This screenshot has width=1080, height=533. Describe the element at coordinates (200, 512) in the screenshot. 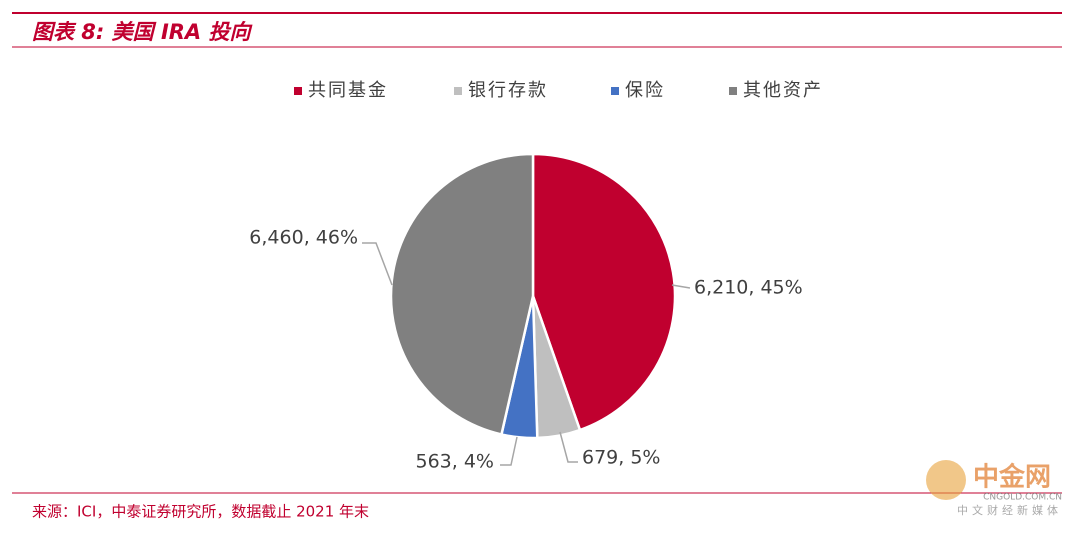

I see `source: 来源：ICI，中泰证券研究所，数据截止 2021 年末` at that location.